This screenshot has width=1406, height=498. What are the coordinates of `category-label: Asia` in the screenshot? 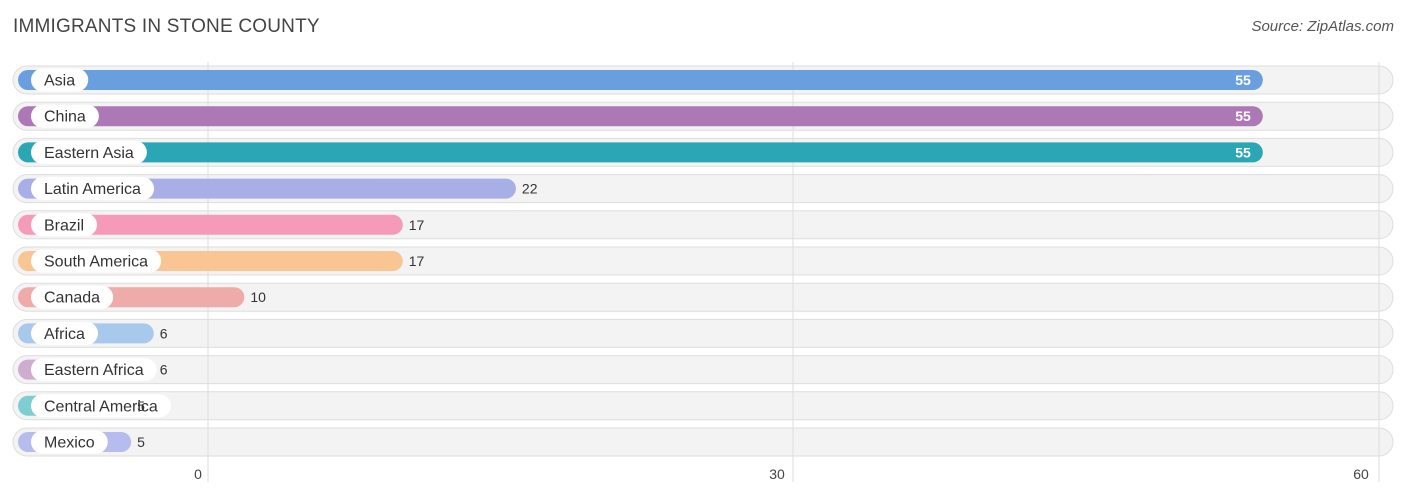 It's located at (59, 81).